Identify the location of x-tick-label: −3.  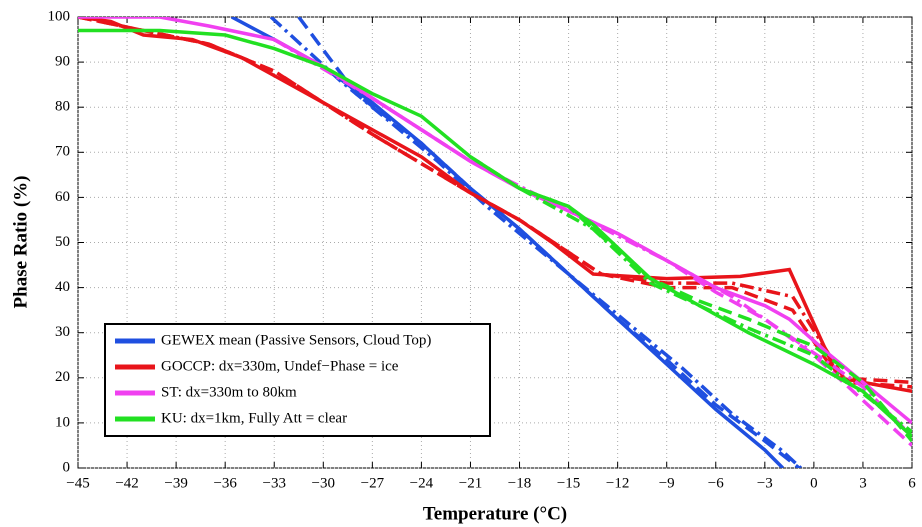
(765, 483).